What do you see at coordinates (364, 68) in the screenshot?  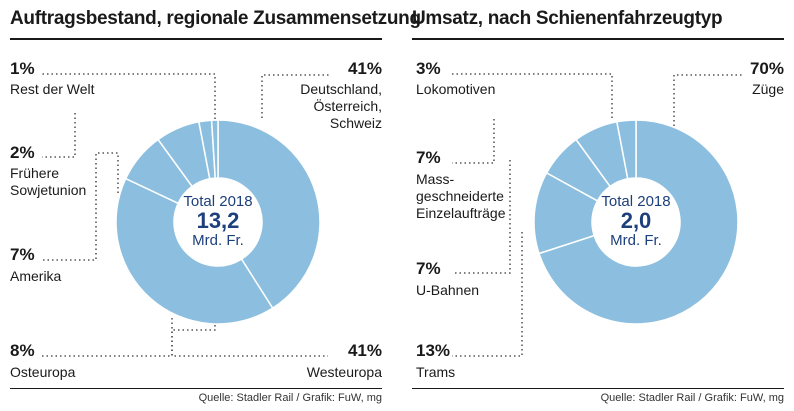 I see `pct-label-dach: 41%` at bounding box center [364, 68].